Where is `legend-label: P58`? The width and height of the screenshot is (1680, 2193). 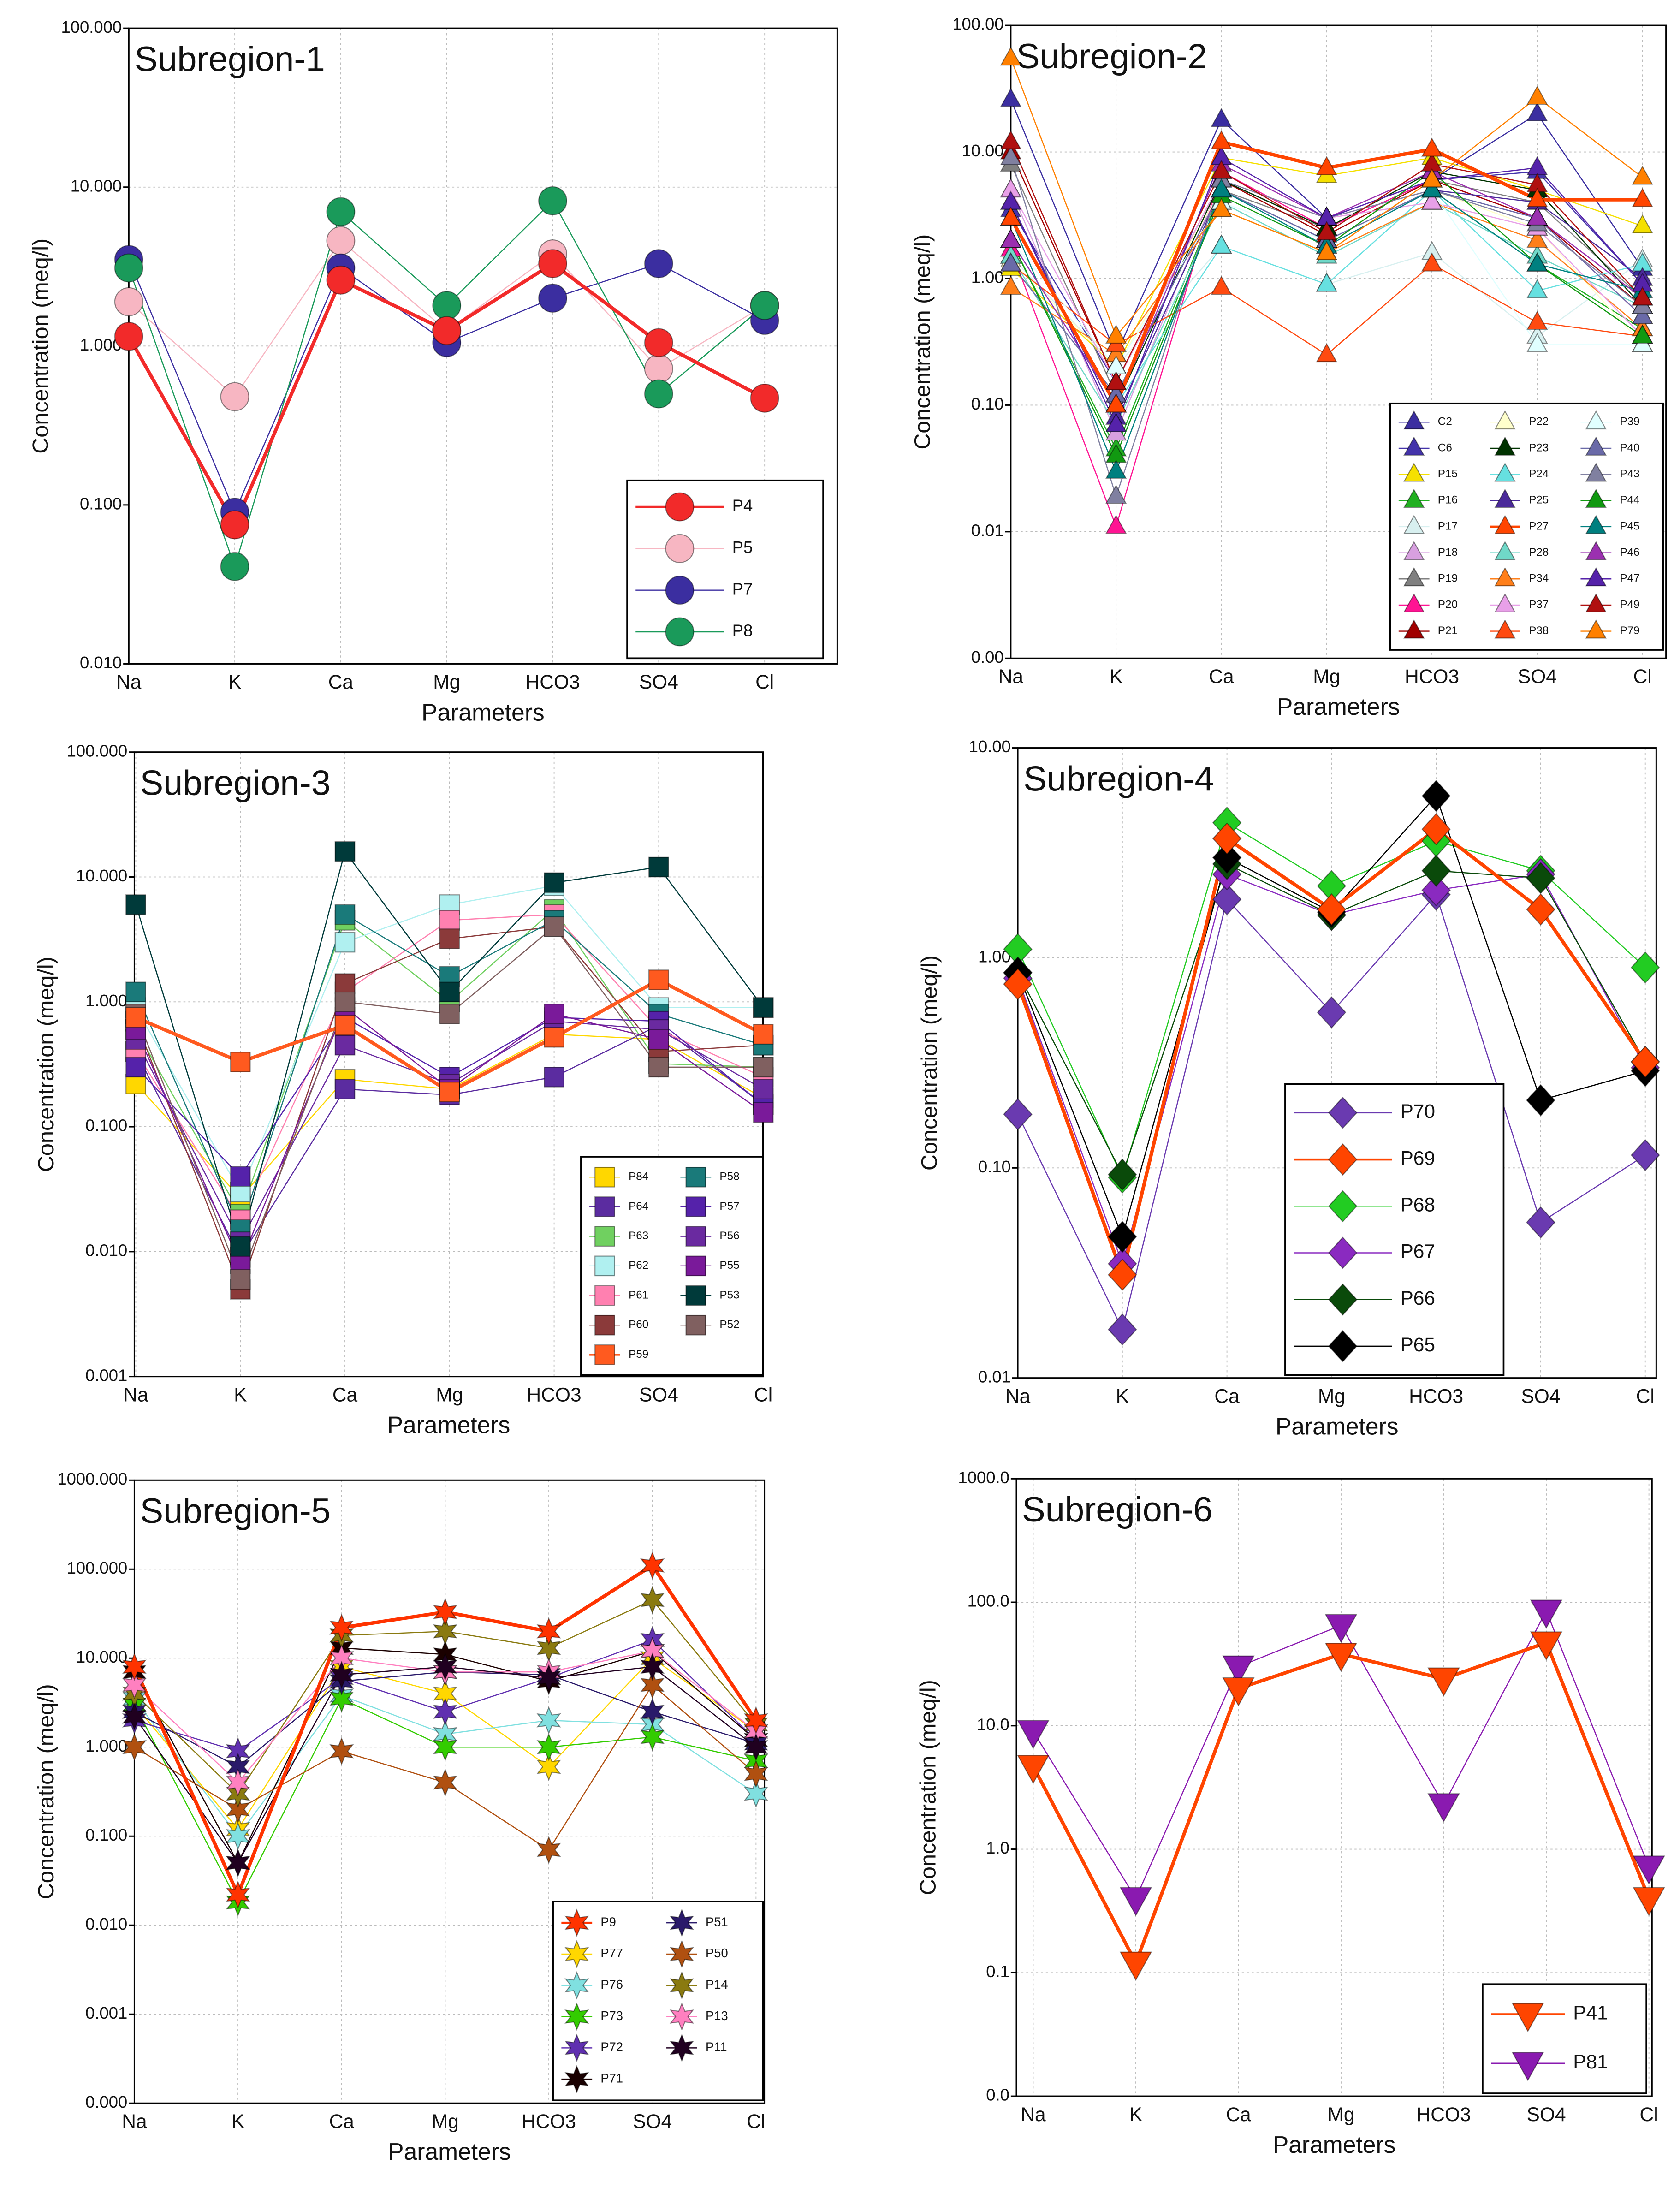
legend-label: P58 is located at coordinates (729, 1177).